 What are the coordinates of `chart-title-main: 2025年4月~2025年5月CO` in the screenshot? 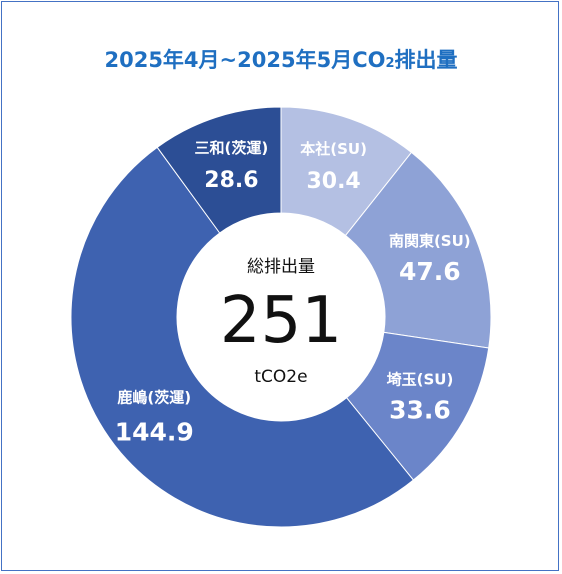 It's located at (245, 60).